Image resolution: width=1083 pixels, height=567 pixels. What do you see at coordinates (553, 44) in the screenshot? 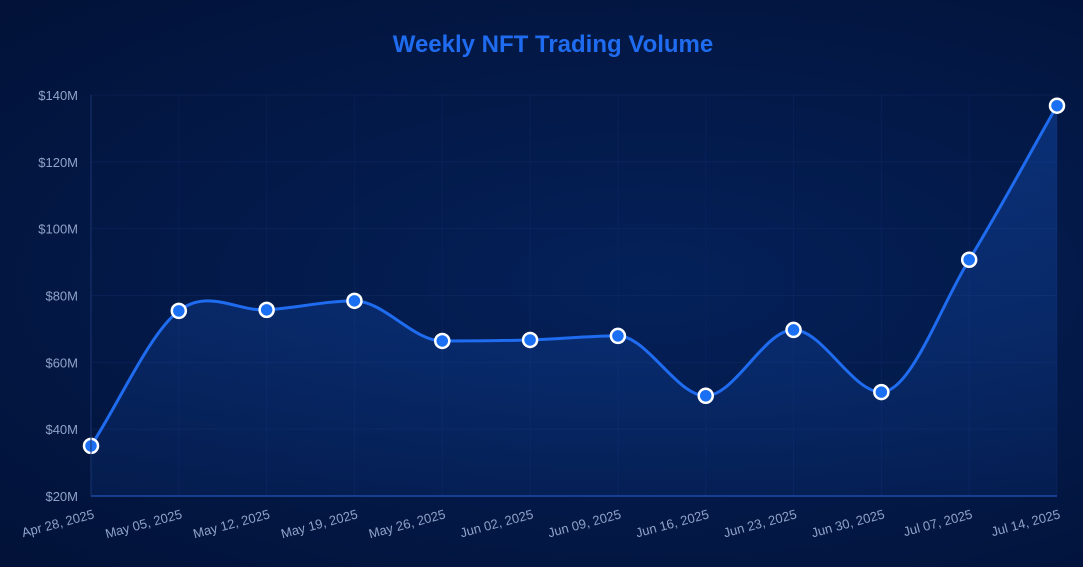
I see `chart-title: Weekly NFT Trading Volume` at bounding box center [553, 44].